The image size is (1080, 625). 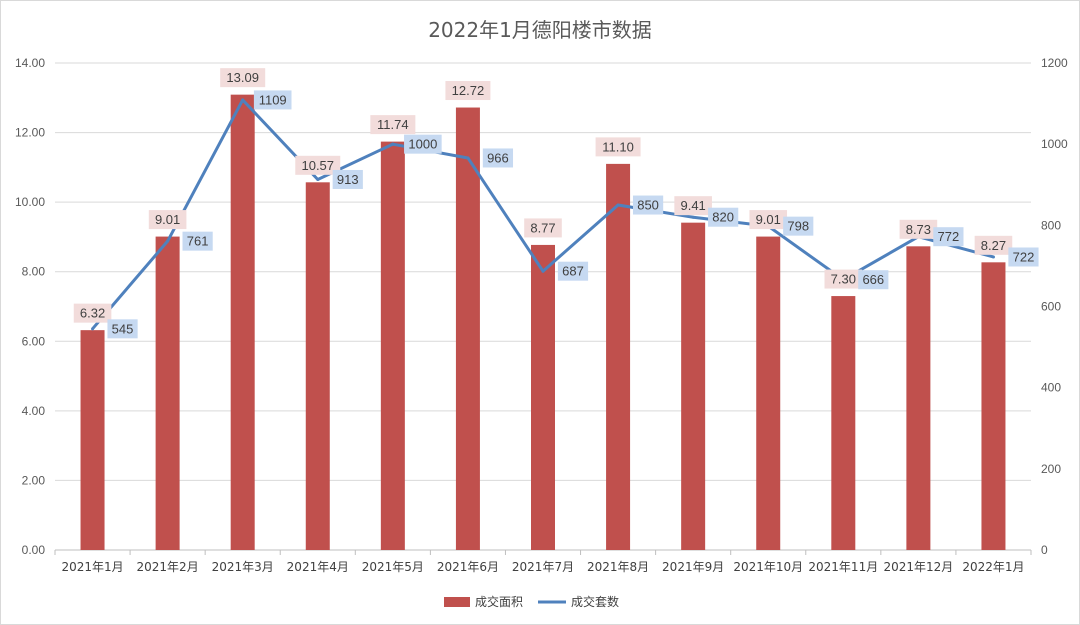 What do you see at coordinates (30, 63) in the screenshot?
I see `left-tick-label: 14.00` at bounding box center [30, 63].